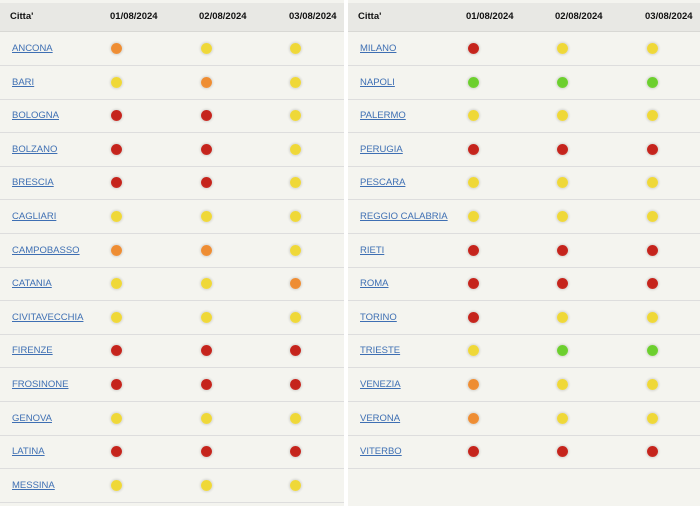  What do you see at coordinates (172, 486) in the screenshot?
I see `table-row: MESSINA` at bounding box center [172, 486].